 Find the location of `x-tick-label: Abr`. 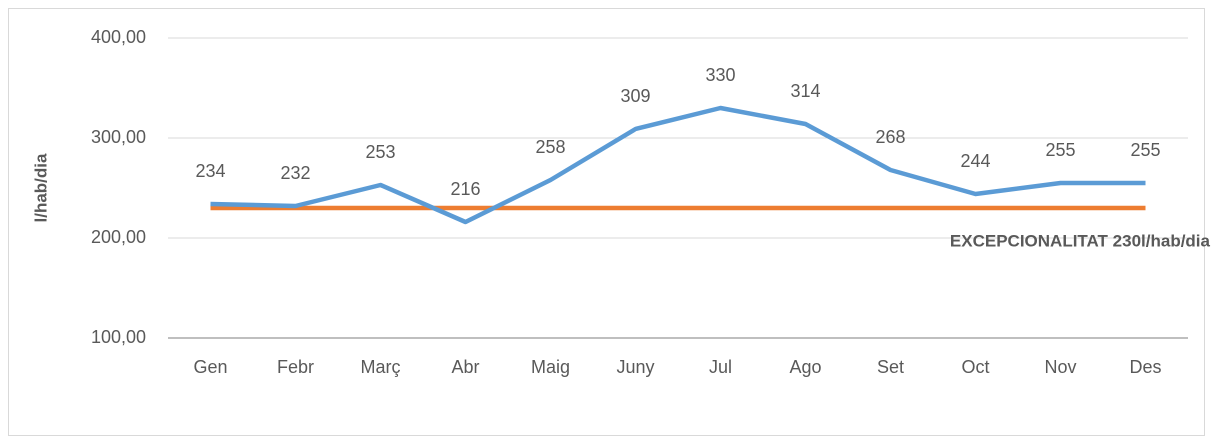

x-tick-label: Abr is located at coordinates (465, 367).